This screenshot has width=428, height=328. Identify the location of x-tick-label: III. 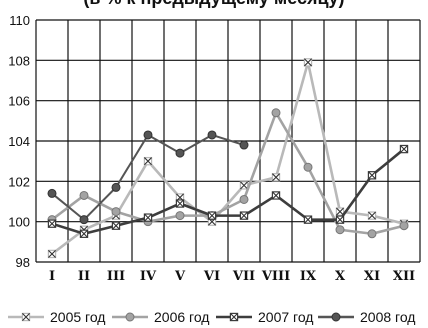
(116, 276).